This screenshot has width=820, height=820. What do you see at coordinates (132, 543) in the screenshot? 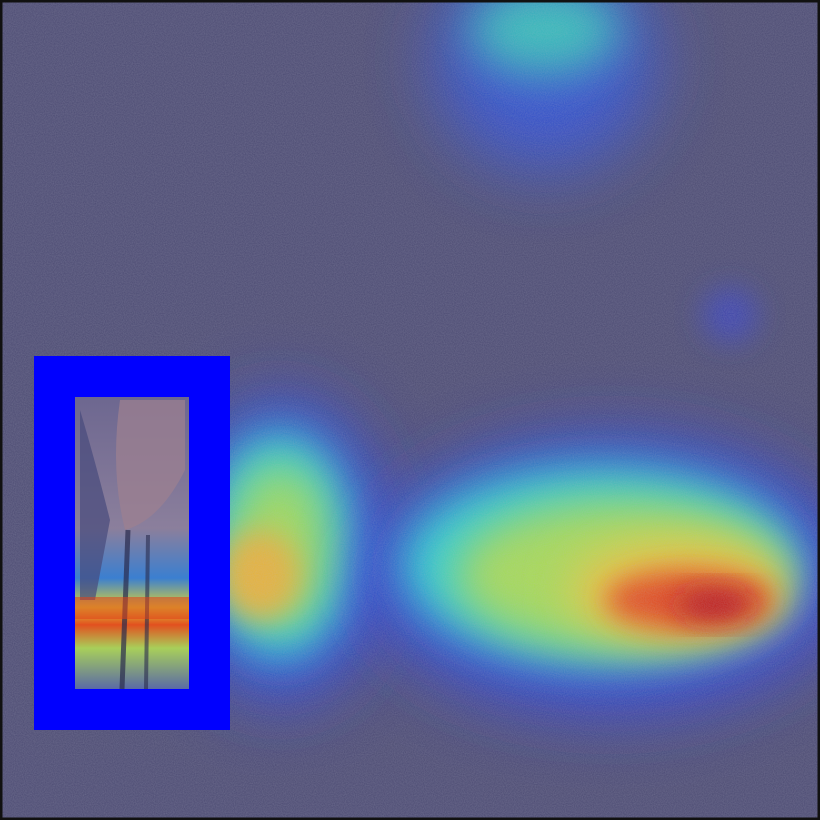
I see `highlight-box` at bounding box center [132, 543].